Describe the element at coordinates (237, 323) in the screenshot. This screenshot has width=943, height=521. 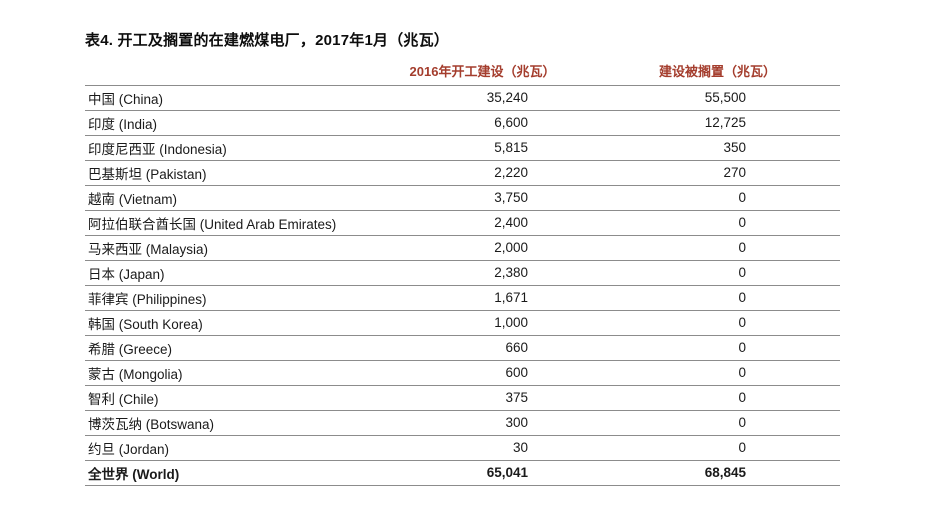
I see `country-cell: 韩国 (South Korea)` at that location.